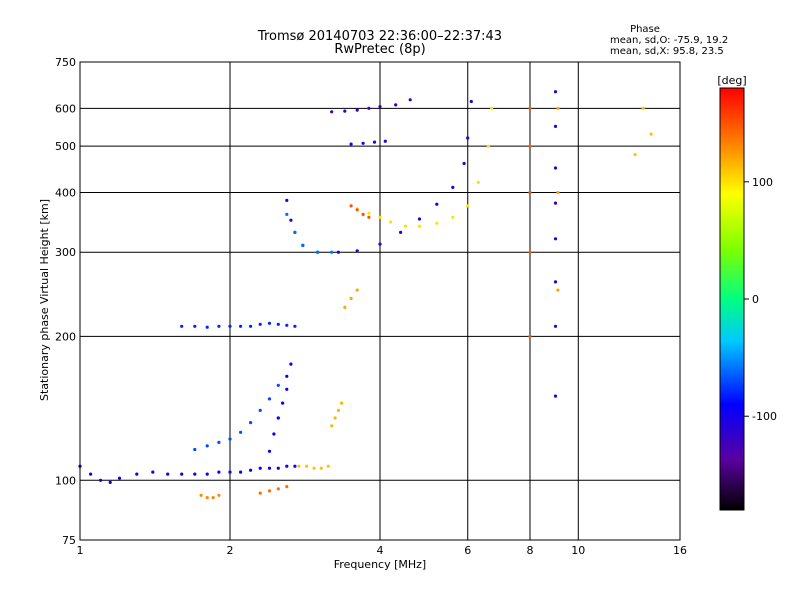 The width and height of the screenshot is (800, 600). What do you see at coordinates (65, 108) in the screenshot?
I see `y-tick-label: 600` at bounding box center [65, 108].